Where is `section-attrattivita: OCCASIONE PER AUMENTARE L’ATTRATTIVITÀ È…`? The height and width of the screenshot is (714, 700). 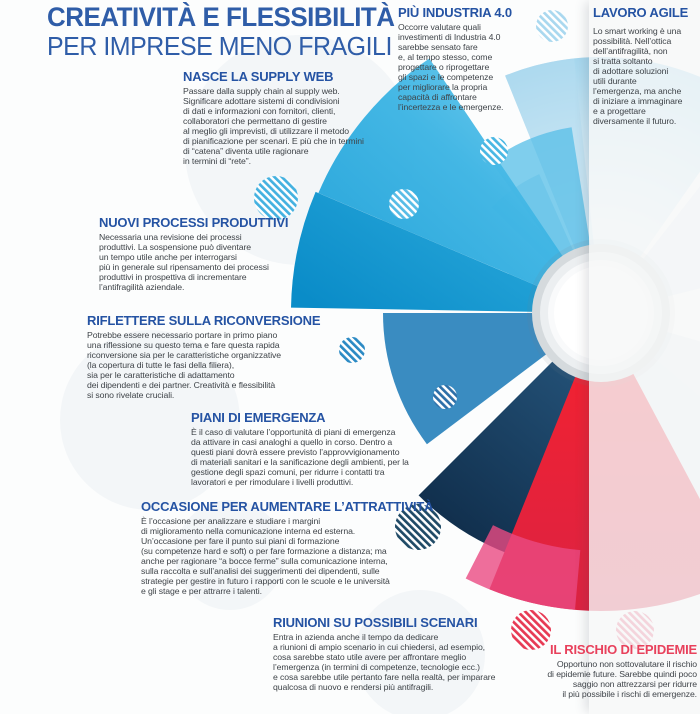 section-attrattivita: OCCASIONE PER AUMENTARE L’ATTRATTIVITÀ È… is located at coordinates (306, 548).